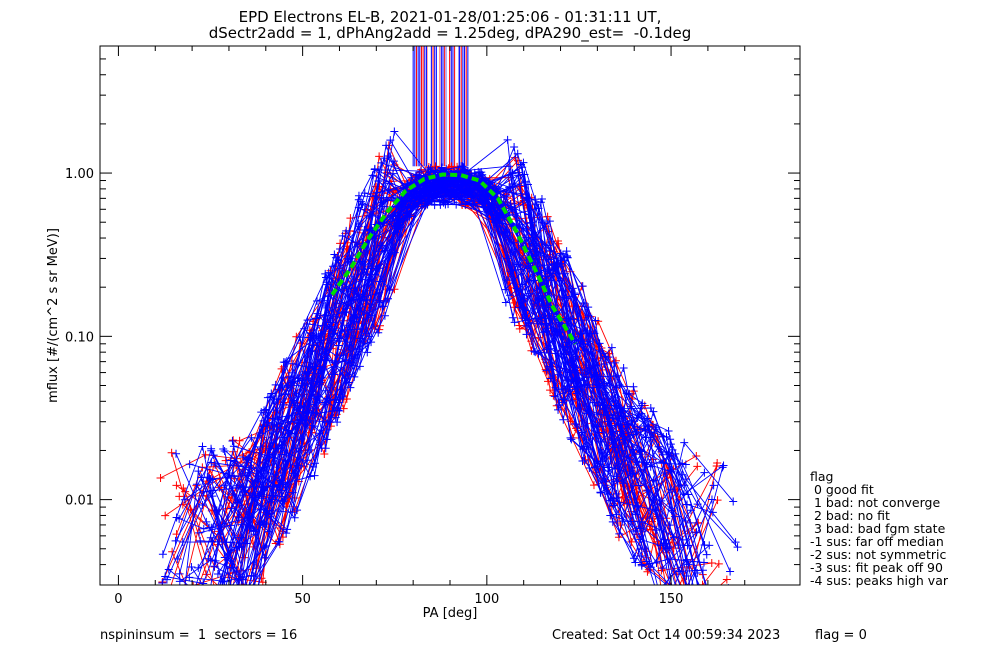 This screenshot has width=1000, height=650. What do you see at coordinates (875, 502) in the screenshot?
I see `legend-item: 1 bad: not converge` at bounding box center [875, 502].